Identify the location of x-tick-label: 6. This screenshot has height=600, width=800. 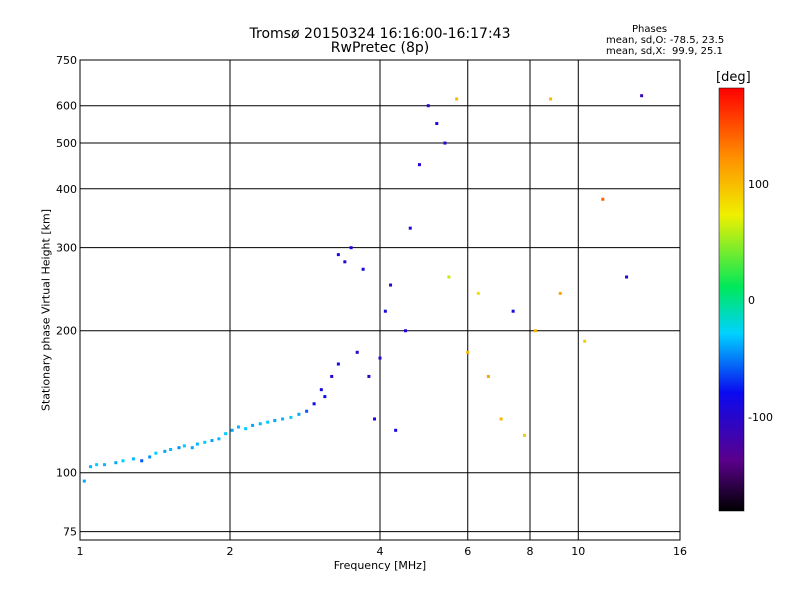
(467, 551).